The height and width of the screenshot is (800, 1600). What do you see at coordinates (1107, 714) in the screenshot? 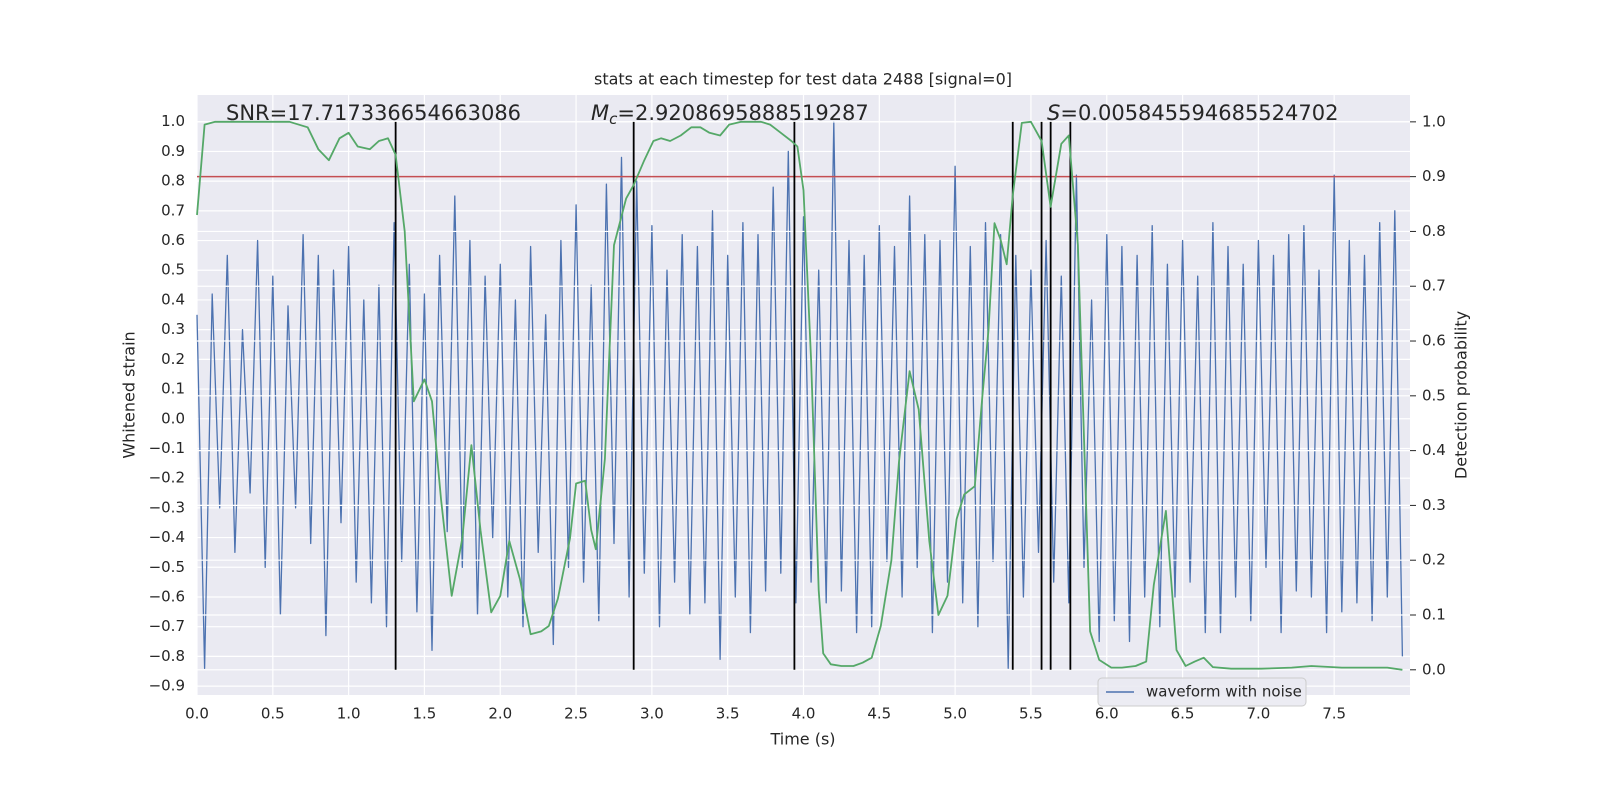
I see `x-tick-label: 6.0` at bounding box center [1107, 714].